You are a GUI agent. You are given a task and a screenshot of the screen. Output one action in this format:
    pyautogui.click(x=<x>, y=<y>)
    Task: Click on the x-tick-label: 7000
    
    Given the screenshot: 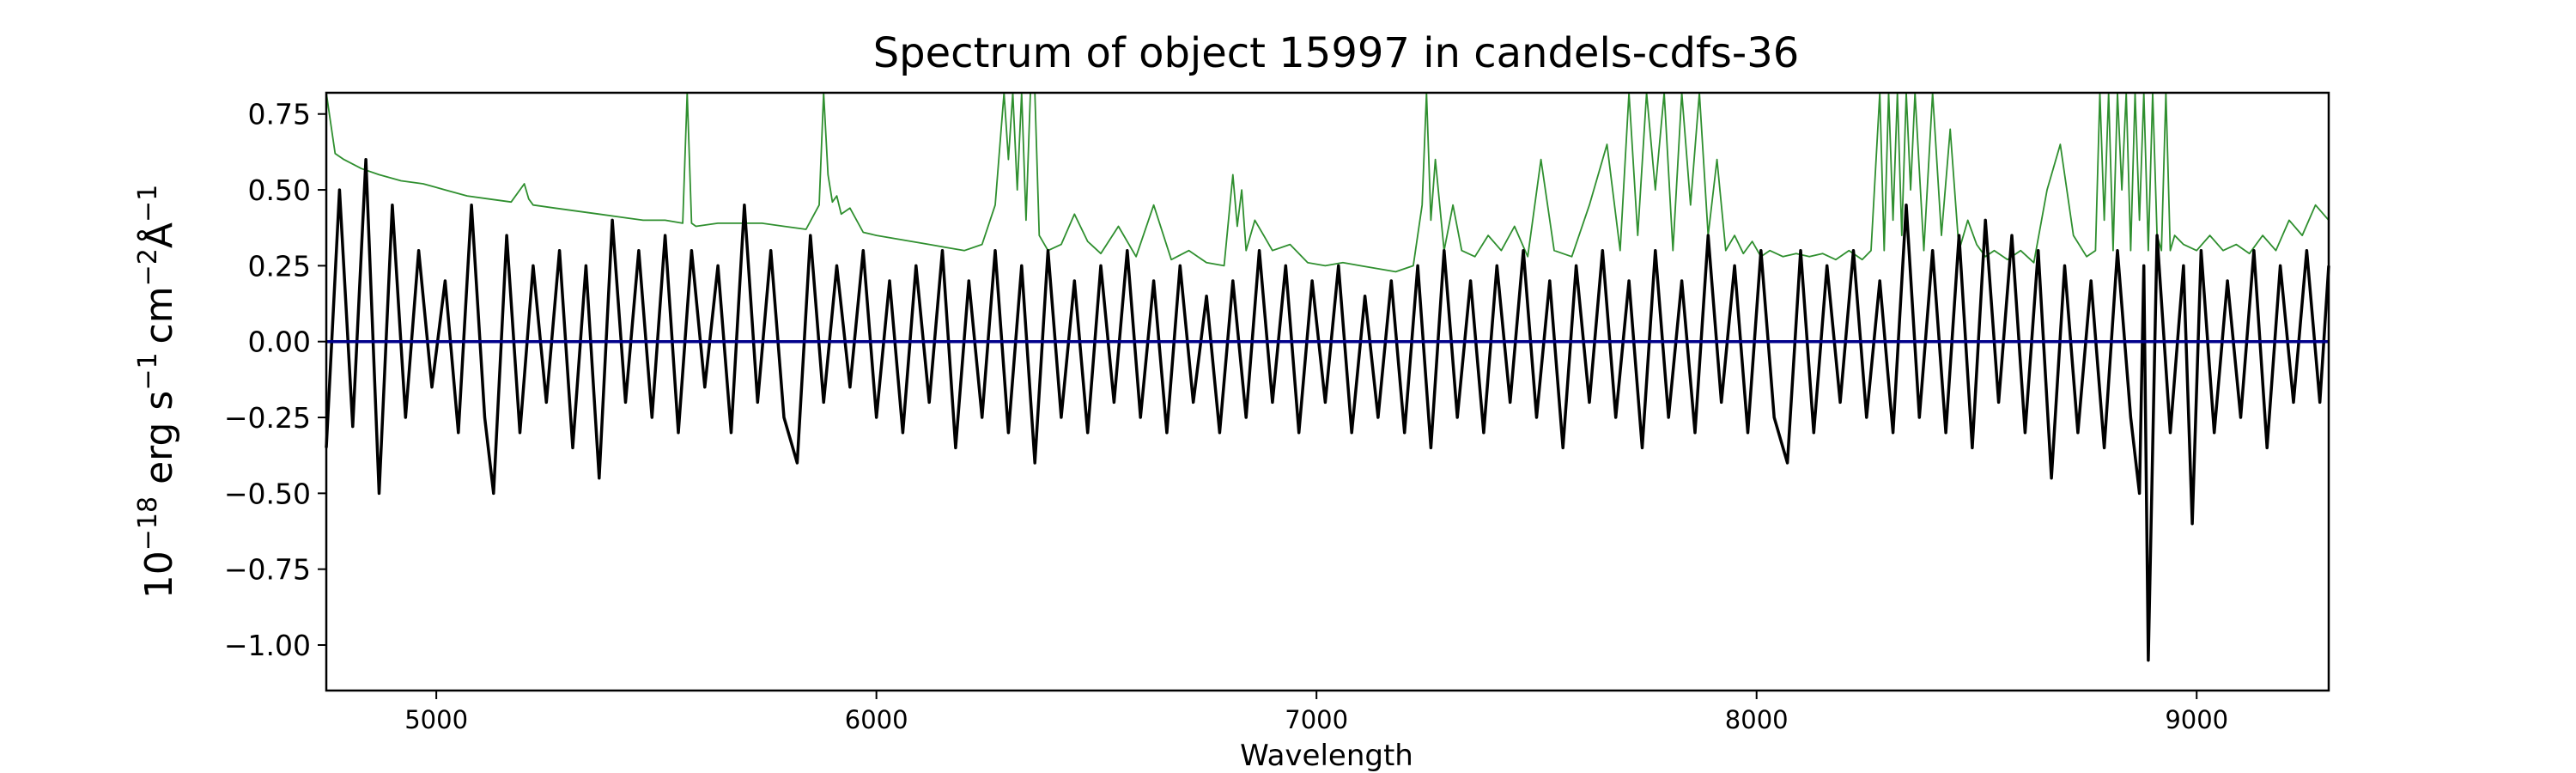 What is the action you would take?
    pyautogui.click(x=1316, y=719)
    